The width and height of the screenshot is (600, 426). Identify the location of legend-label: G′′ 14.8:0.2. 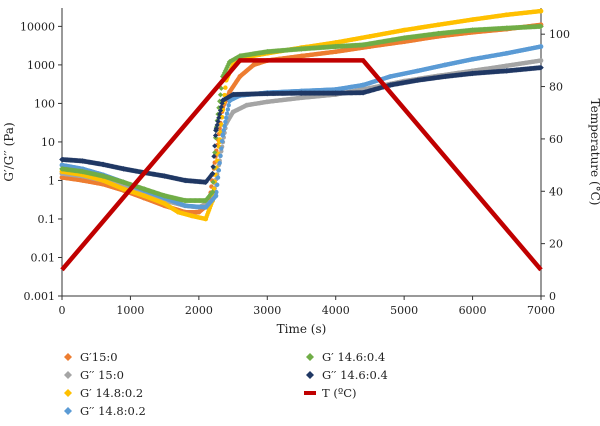
(113, 411).